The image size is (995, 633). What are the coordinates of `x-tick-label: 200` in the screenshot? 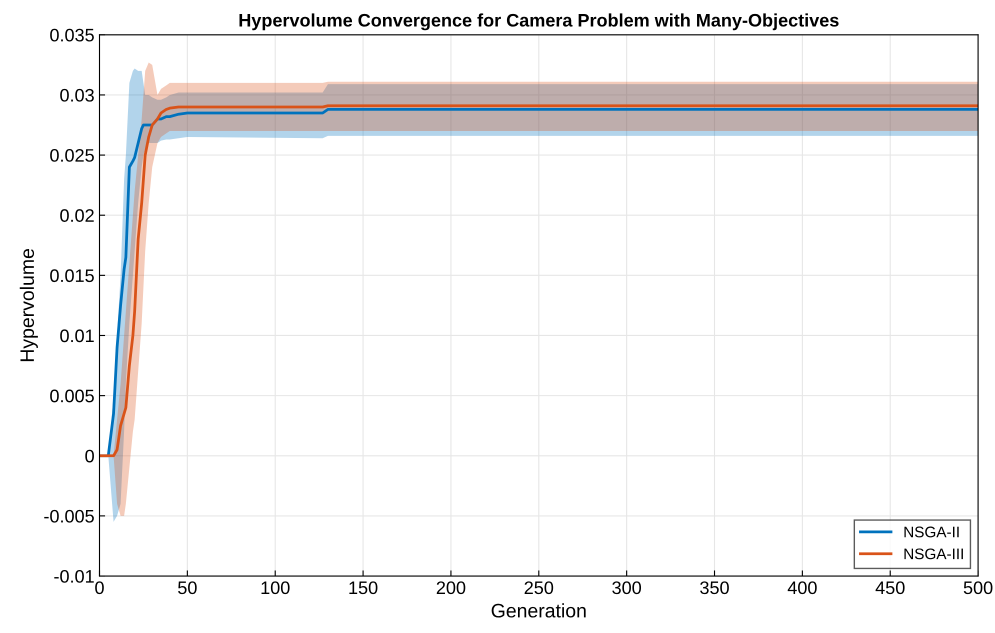 It's located at (451, 587).